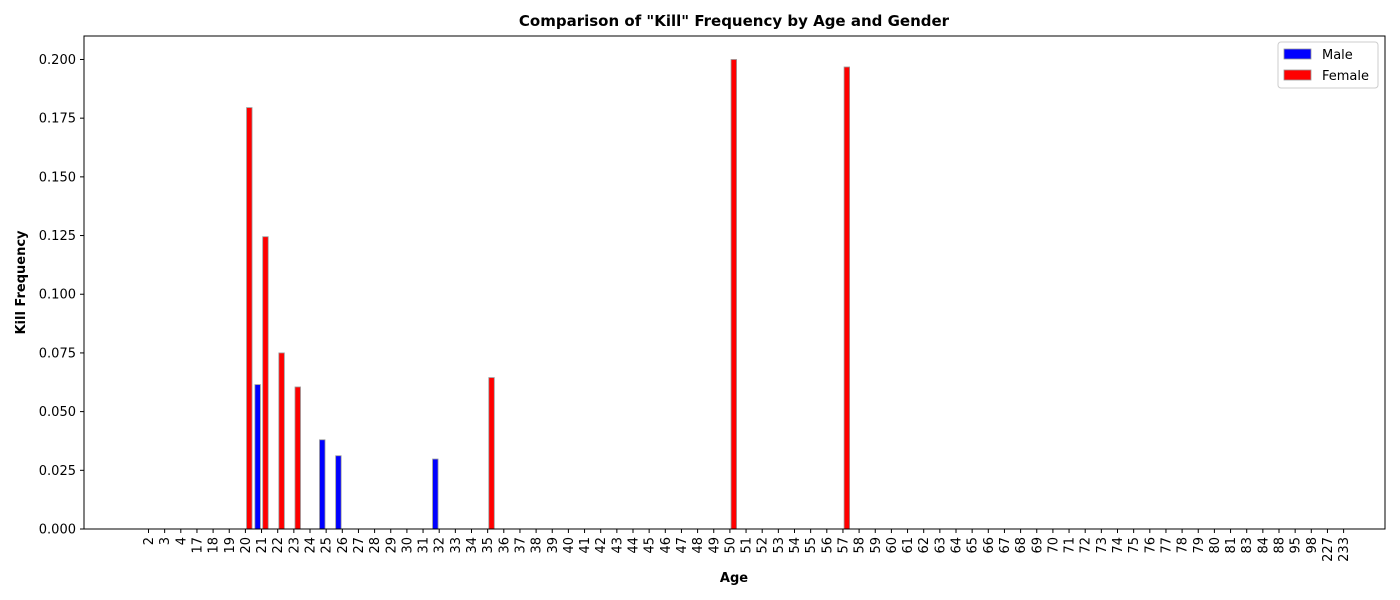 This screenshot has height=600, width=1400. Describe the element at coordinates (57, 119) in the screenshot. I see `y-tick-label: 0.175` at that location.